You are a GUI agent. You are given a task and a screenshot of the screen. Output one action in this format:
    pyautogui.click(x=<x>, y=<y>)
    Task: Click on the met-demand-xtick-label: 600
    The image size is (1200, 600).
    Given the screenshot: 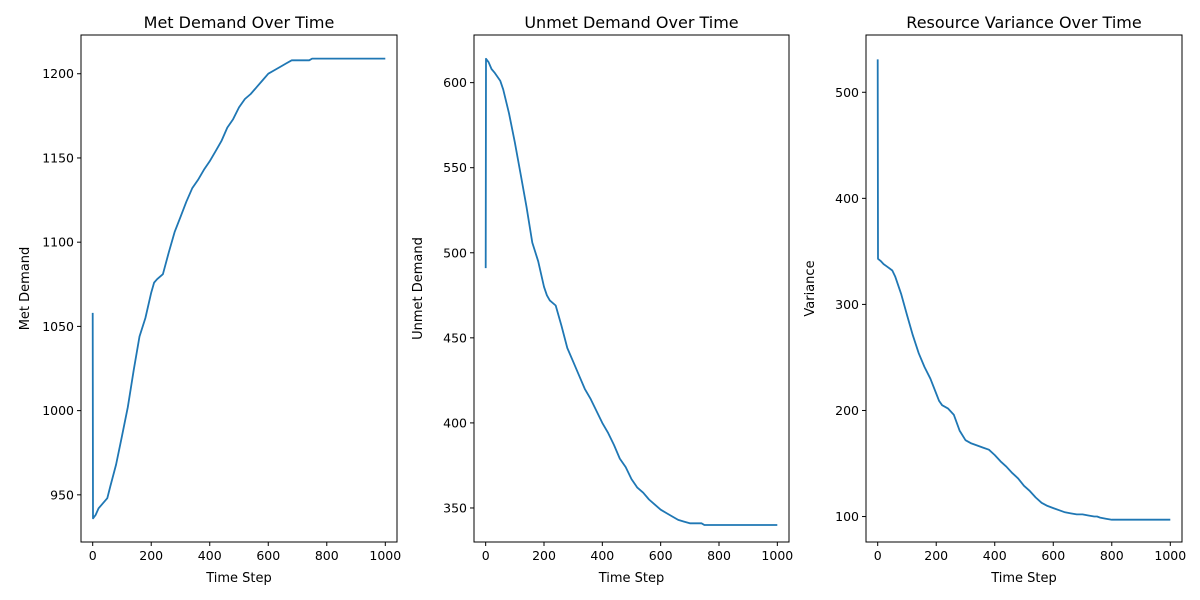 What is the action you would take?
    pyautogui.click(x=268, y=555)
    